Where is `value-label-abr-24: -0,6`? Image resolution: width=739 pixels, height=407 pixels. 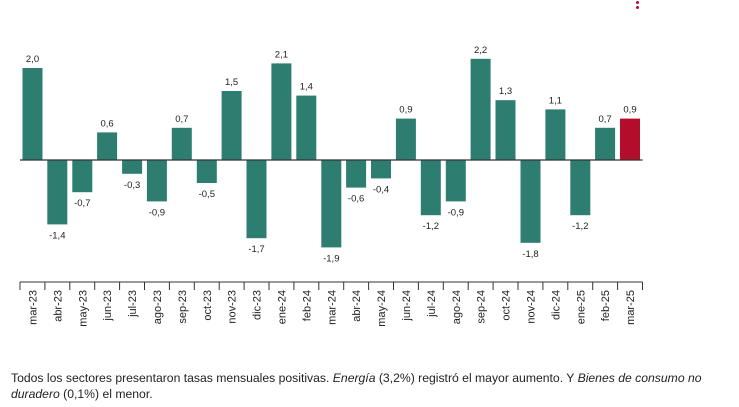 value-label-abr-24: -0,6 is located at coordinates (356, 199).